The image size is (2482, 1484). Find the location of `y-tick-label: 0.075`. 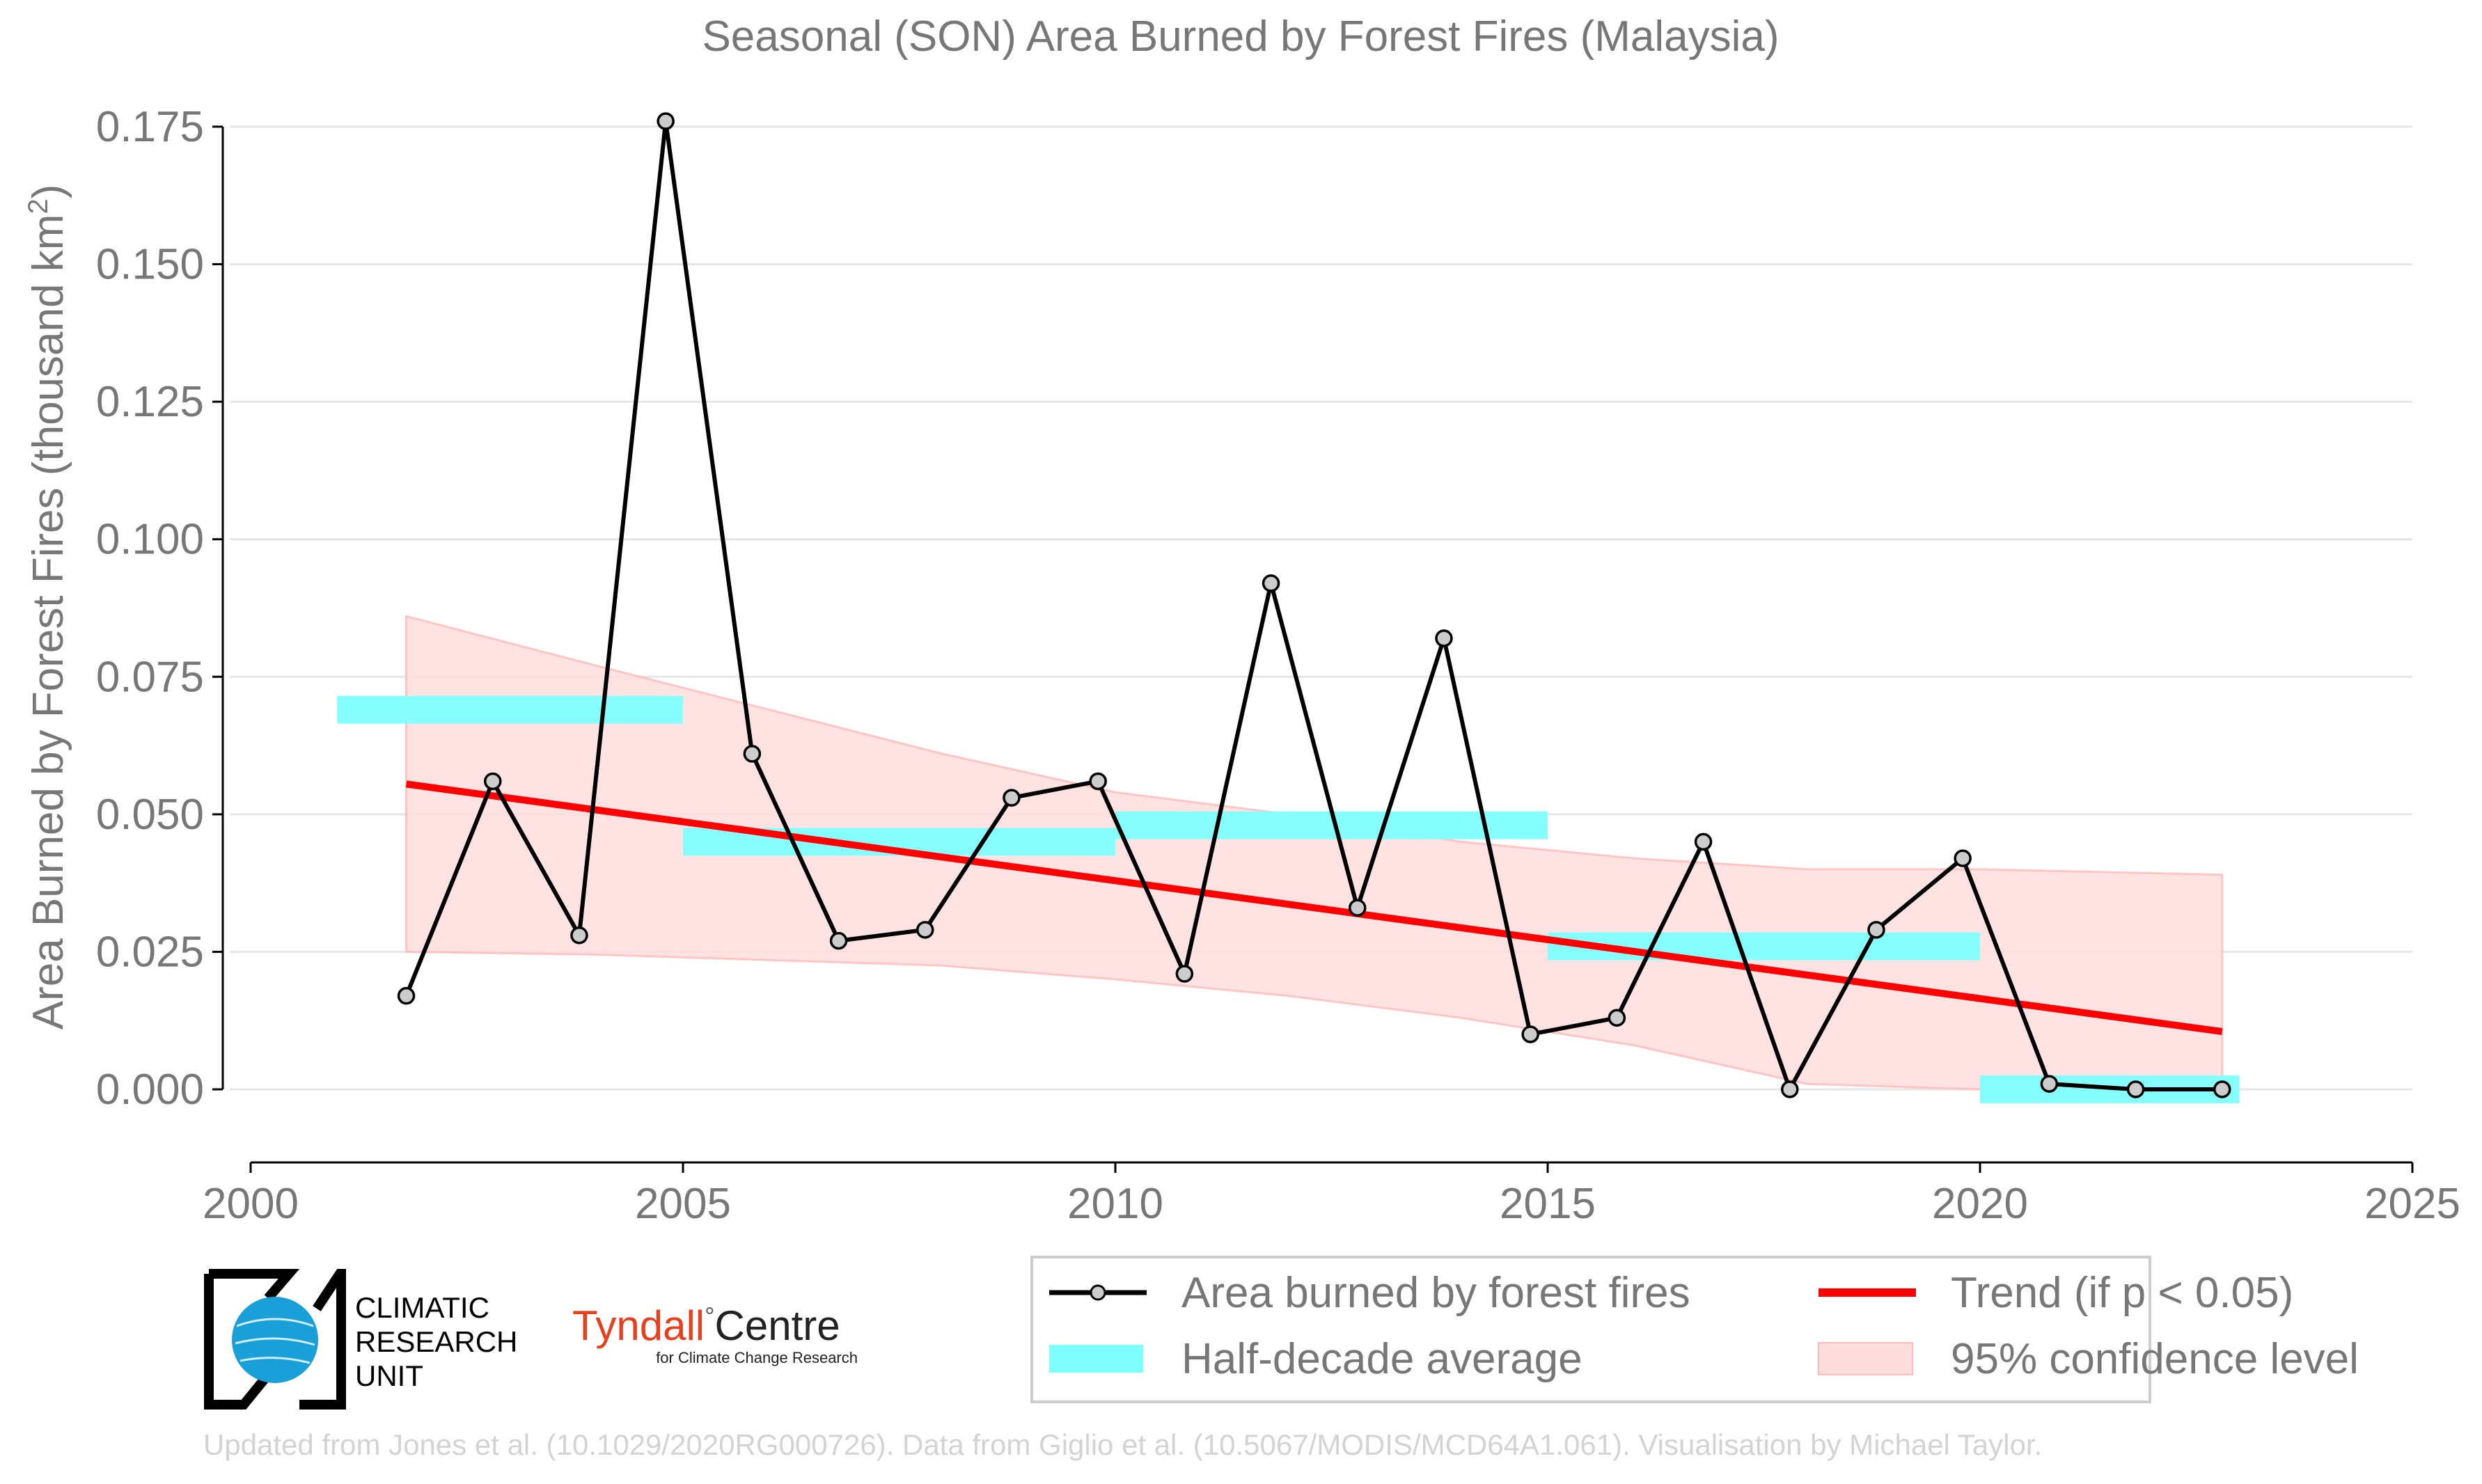

y-tick-label: 0.075 is located at coordinates (150, 677).